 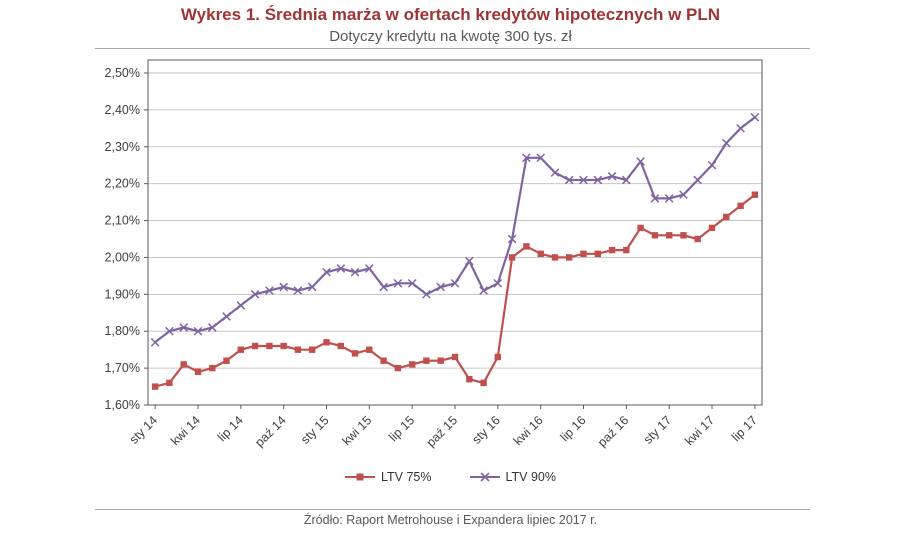 I want to click on x-axis-label: sty 17, so click(x=658, y=430).